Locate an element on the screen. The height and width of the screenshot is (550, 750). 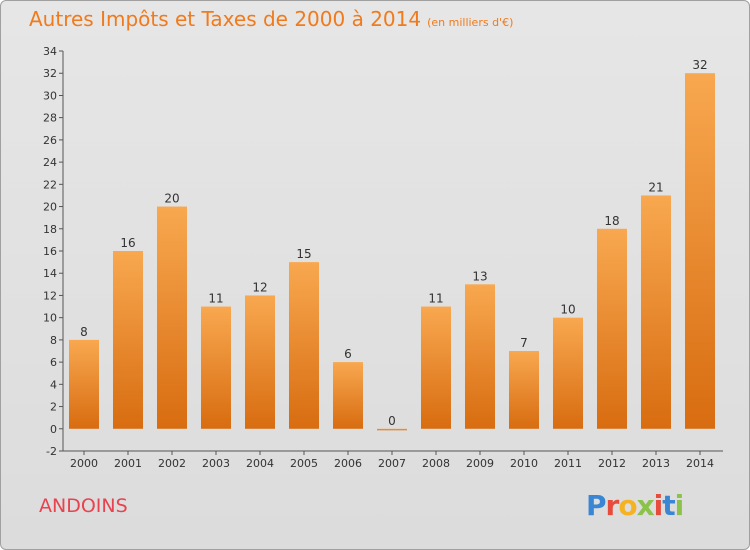
bar-value-label: 6 is located at coordinates (348, 354).